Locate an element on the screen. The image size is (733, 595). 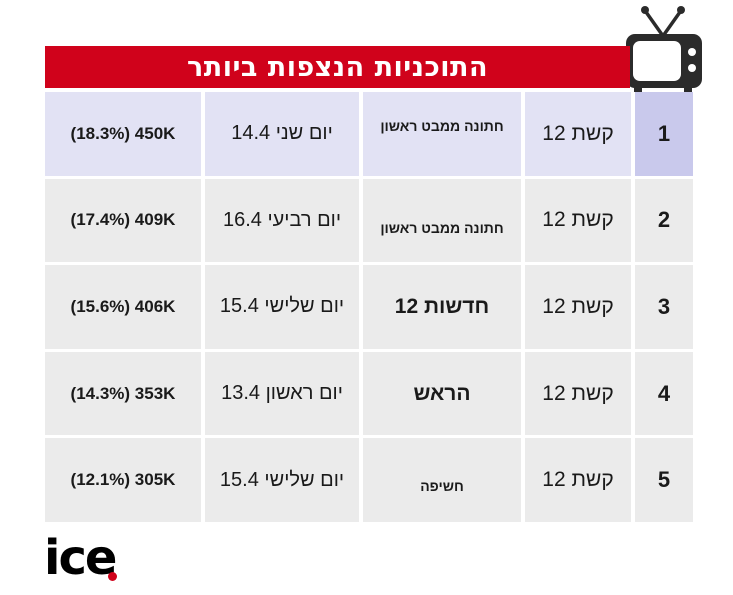
ice-logo: ice is located at coordinates (80, 558).